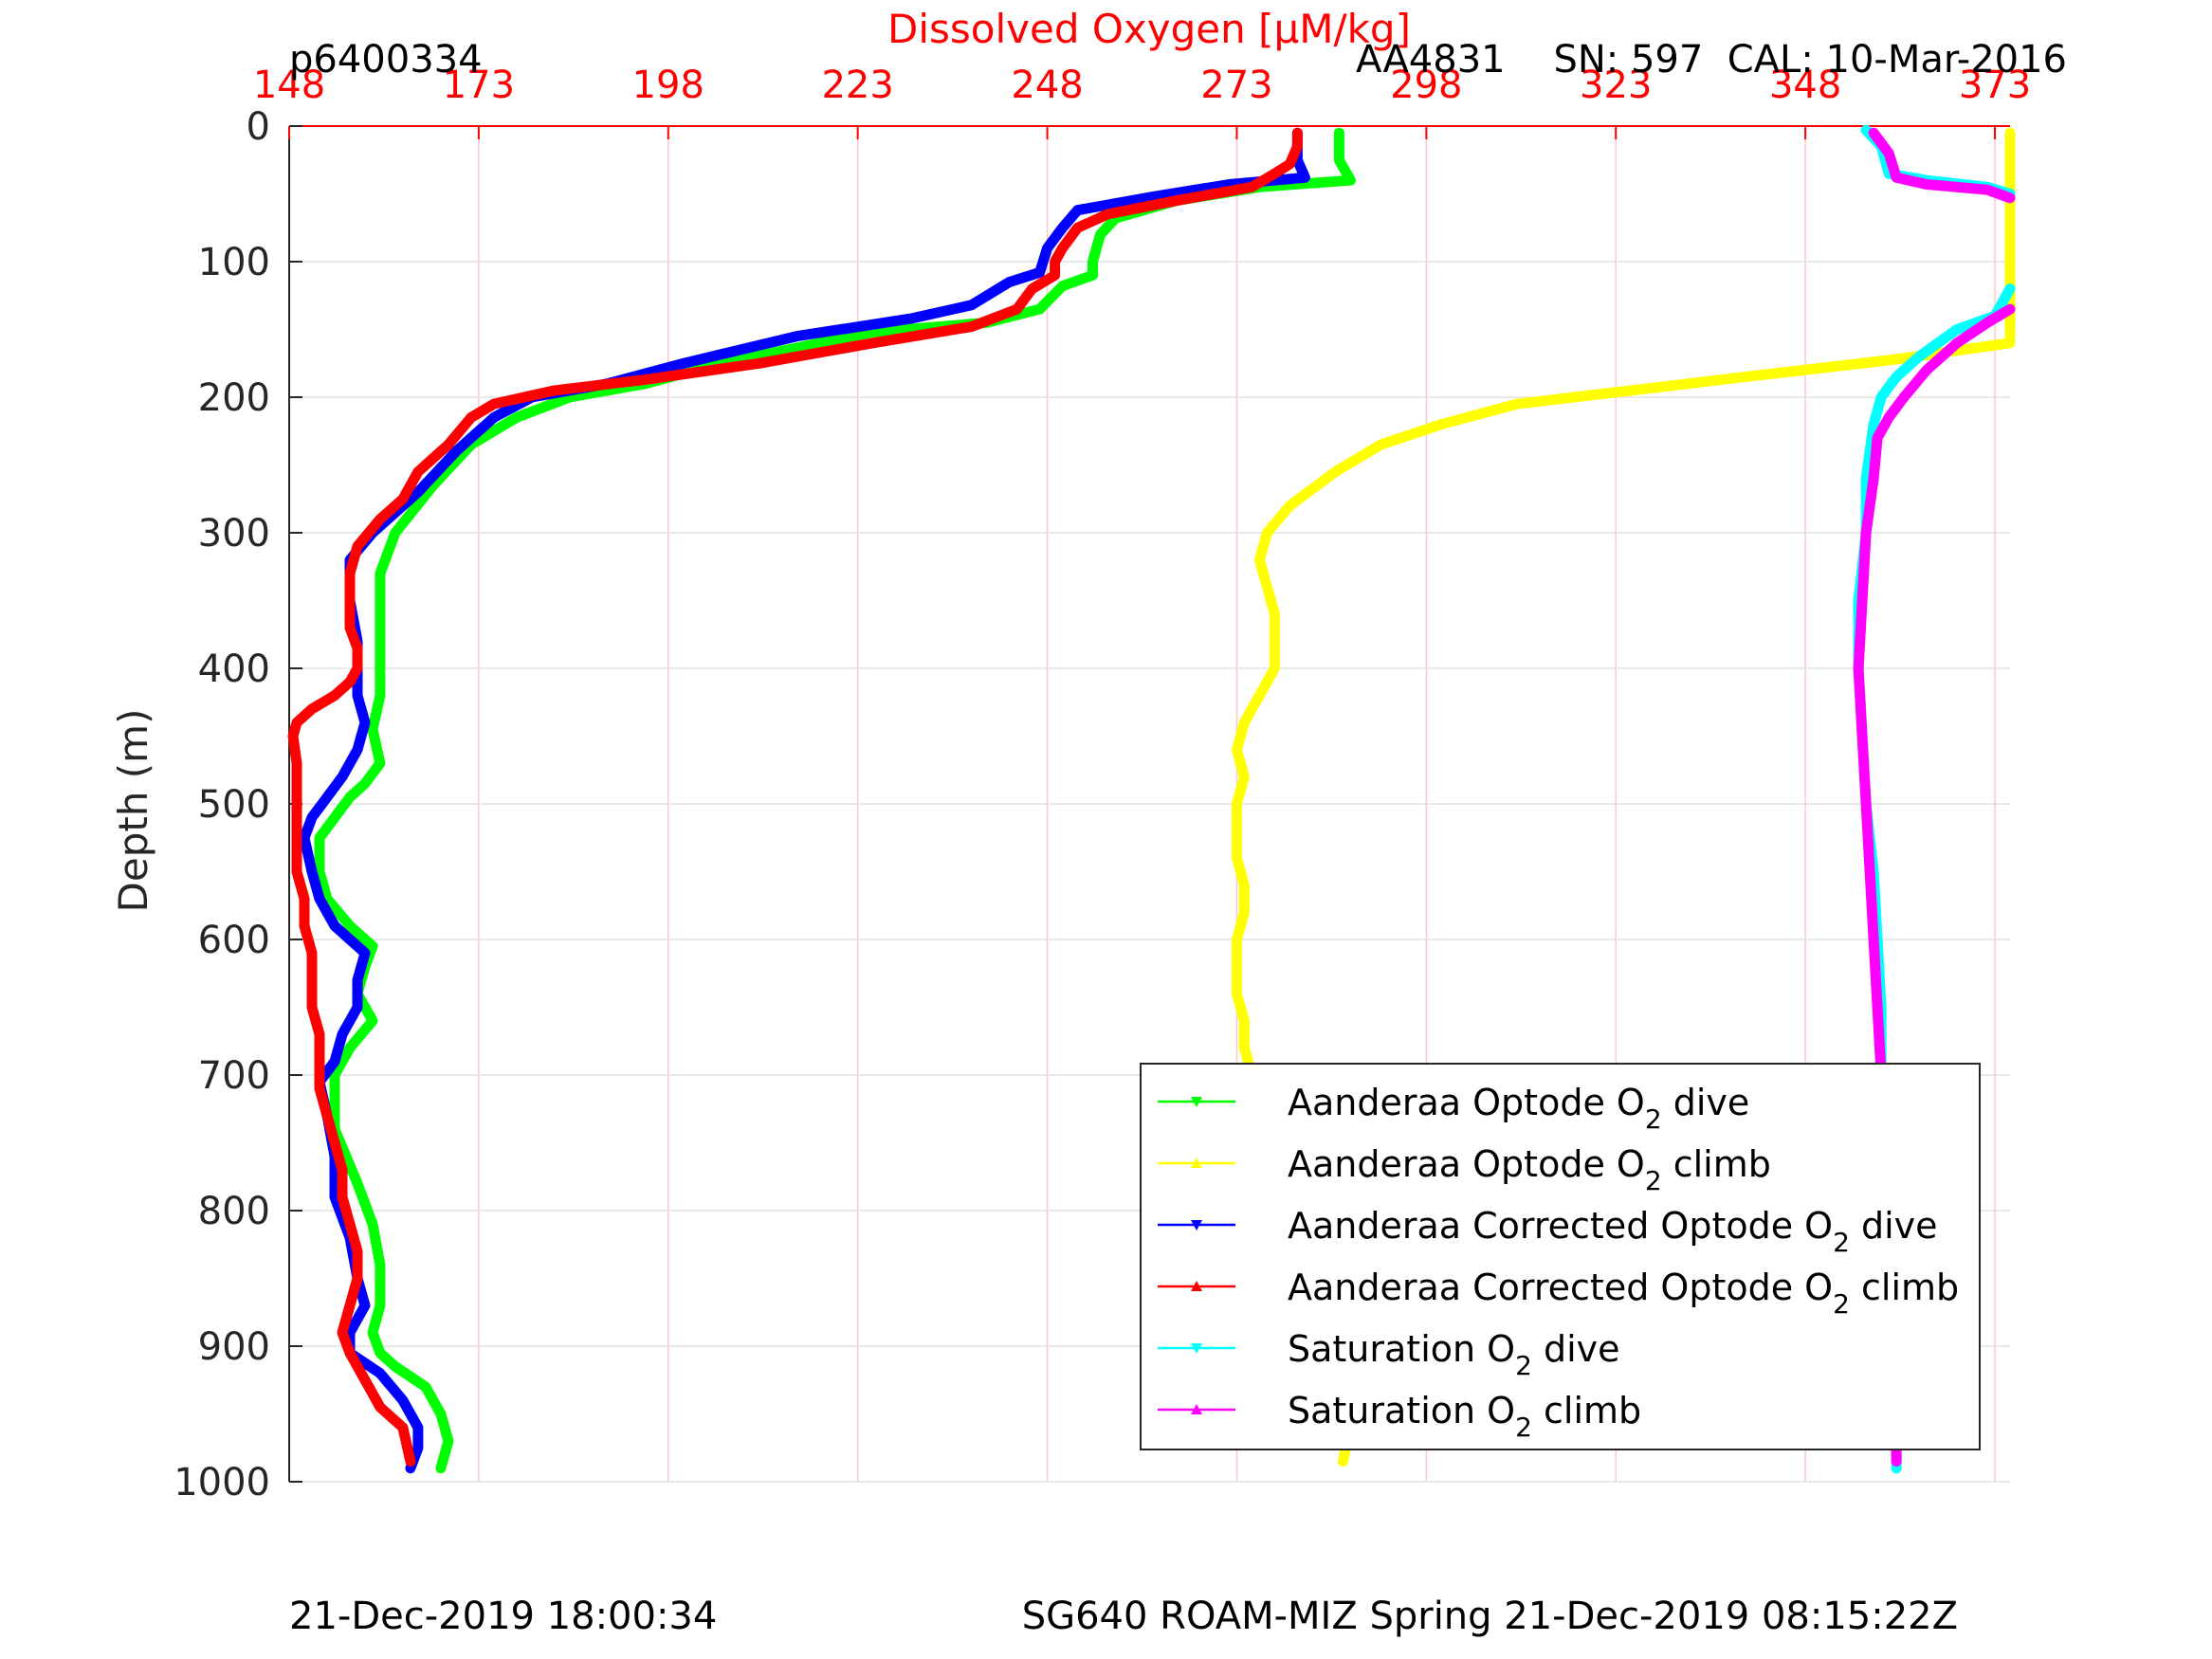 This screenshot has width=2212, height=1659. Describe the element at coordinates (1047, 85) in the screenshot. I see `x-tick-label: 248` at that location.